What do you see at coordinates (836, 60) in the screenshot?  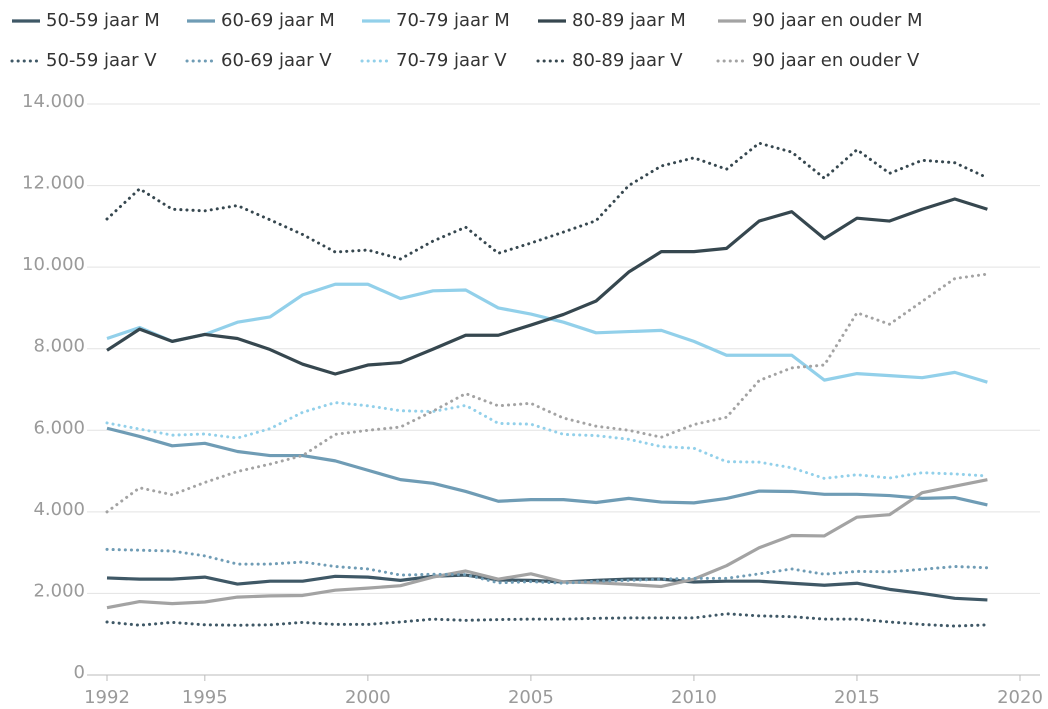 I see `legend-label: 90 jaar en ouder V` at bounding box center [836, 60].